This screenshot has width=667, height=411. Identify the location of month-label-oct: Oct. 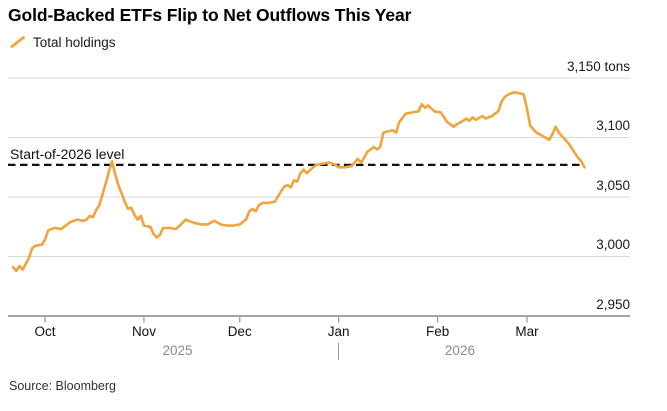
(45, 331).